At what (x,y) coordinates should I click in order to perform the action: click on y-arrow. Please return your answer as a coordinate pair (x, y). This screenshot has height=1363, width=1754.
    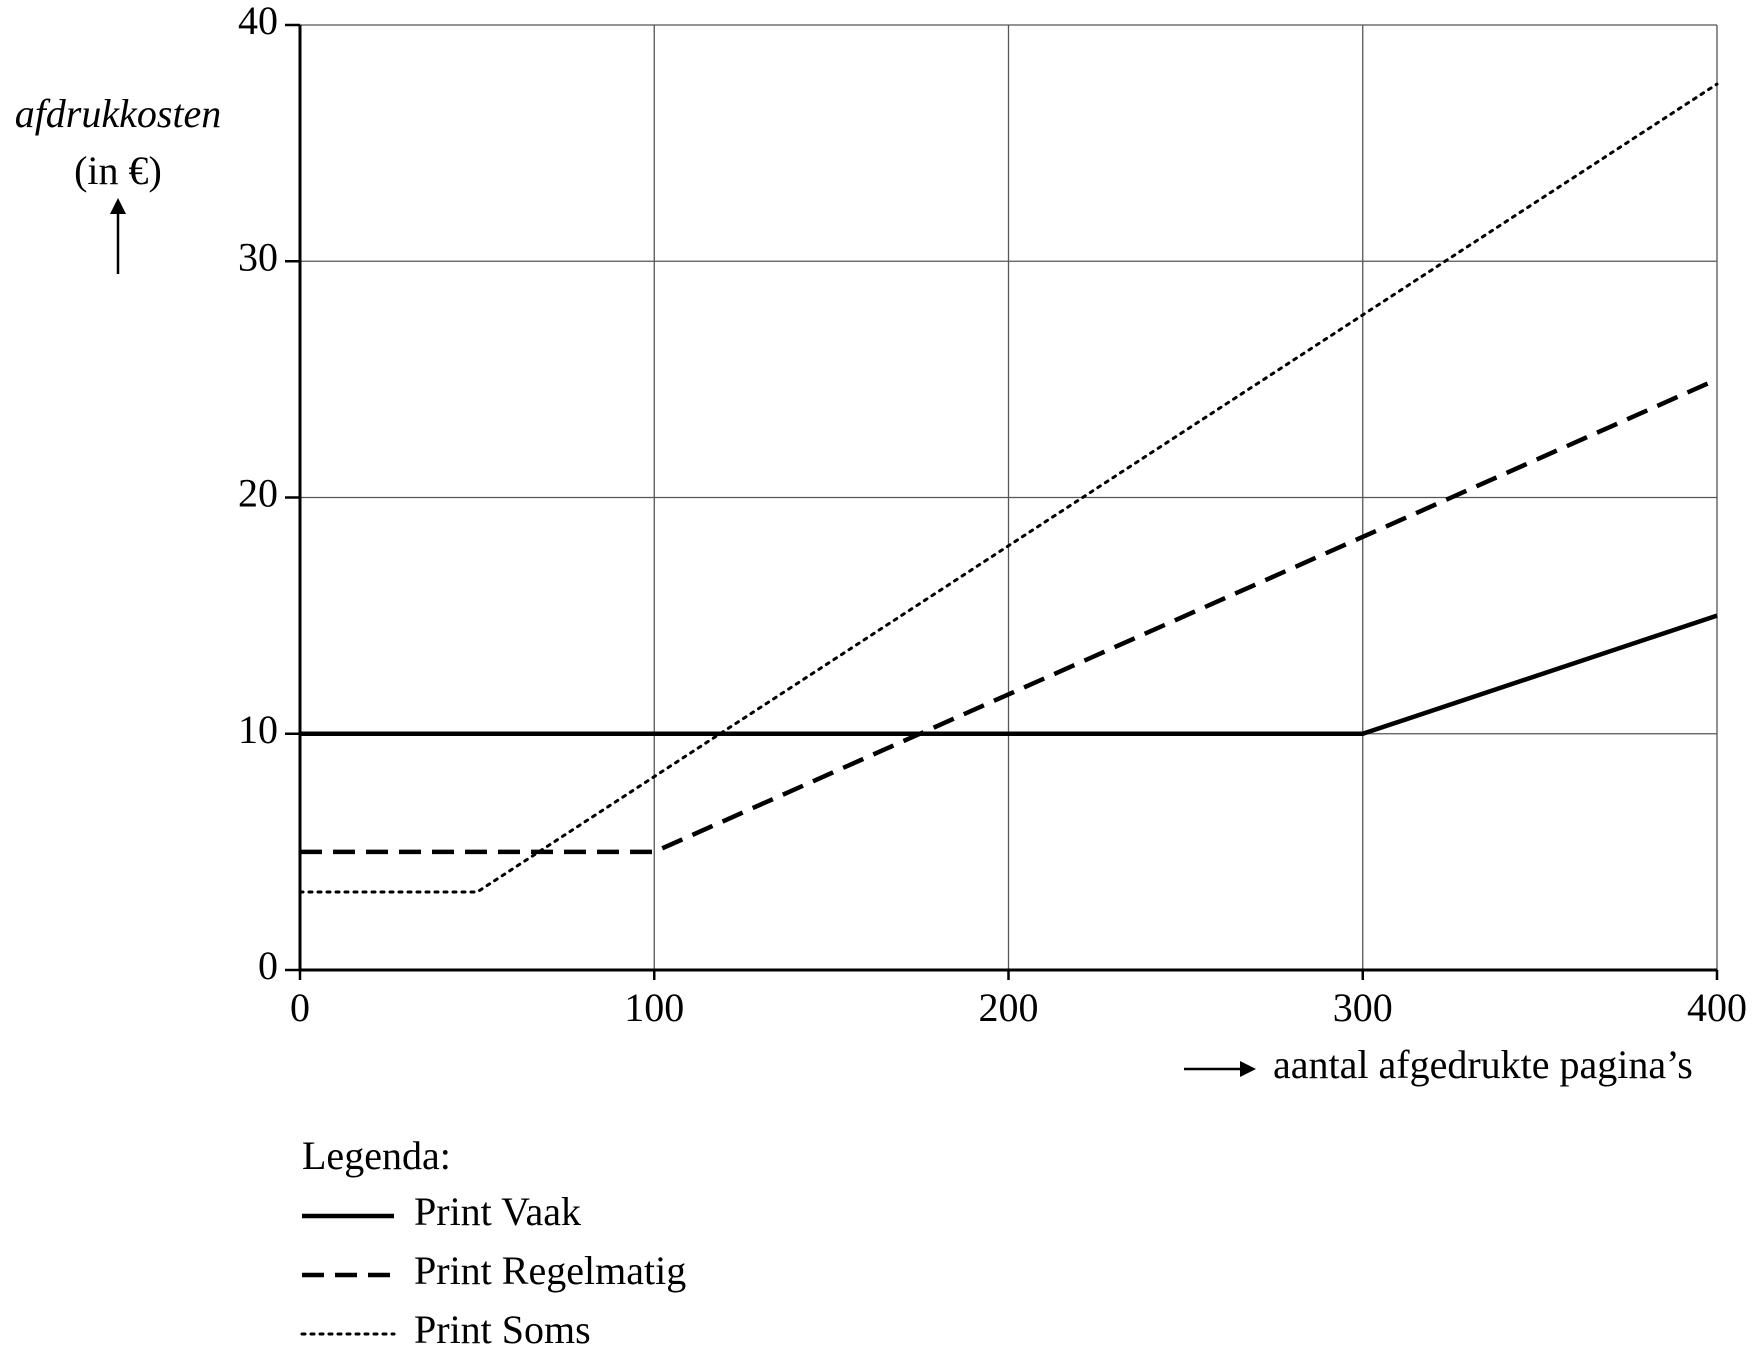
    Looking at the image, I should click on (118, 236).